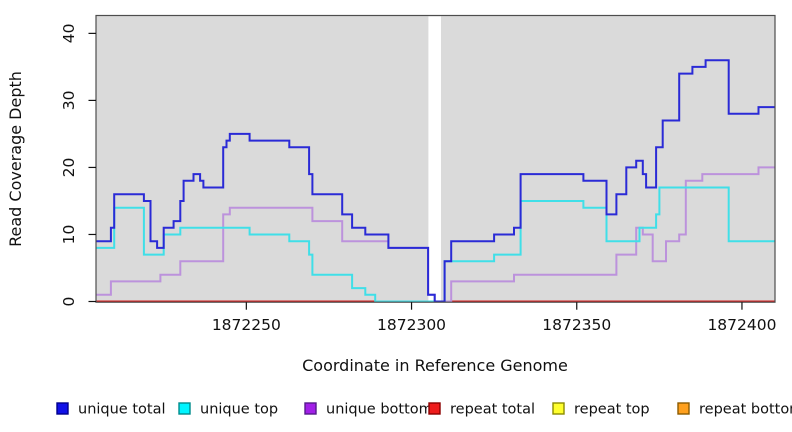 This screenshot has width=792, height=432. Describe the element at coordinates (62, 408) in the screenshot. I see `legend-swatch-unique-total` at that location.